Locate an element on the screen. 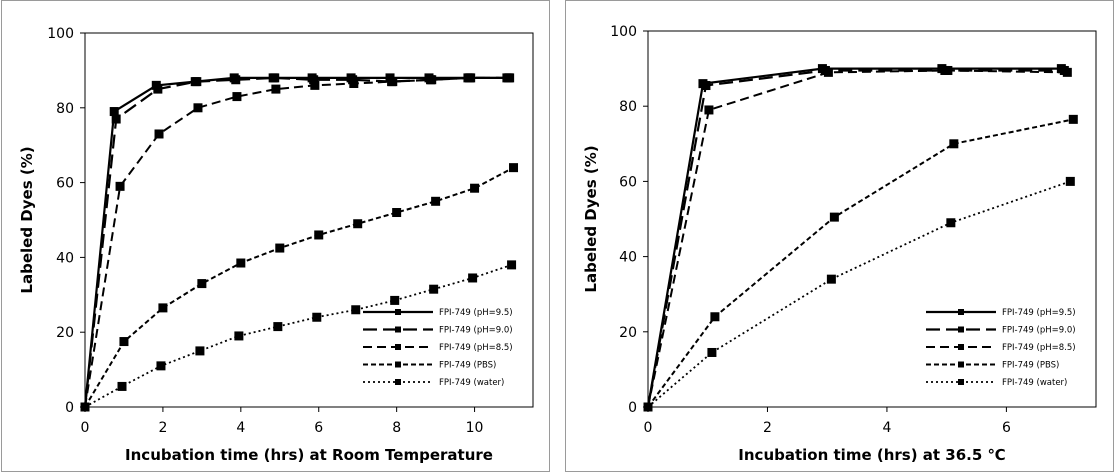  chart-1-y-tick-label: 60 is located at coordinates (628, 182).